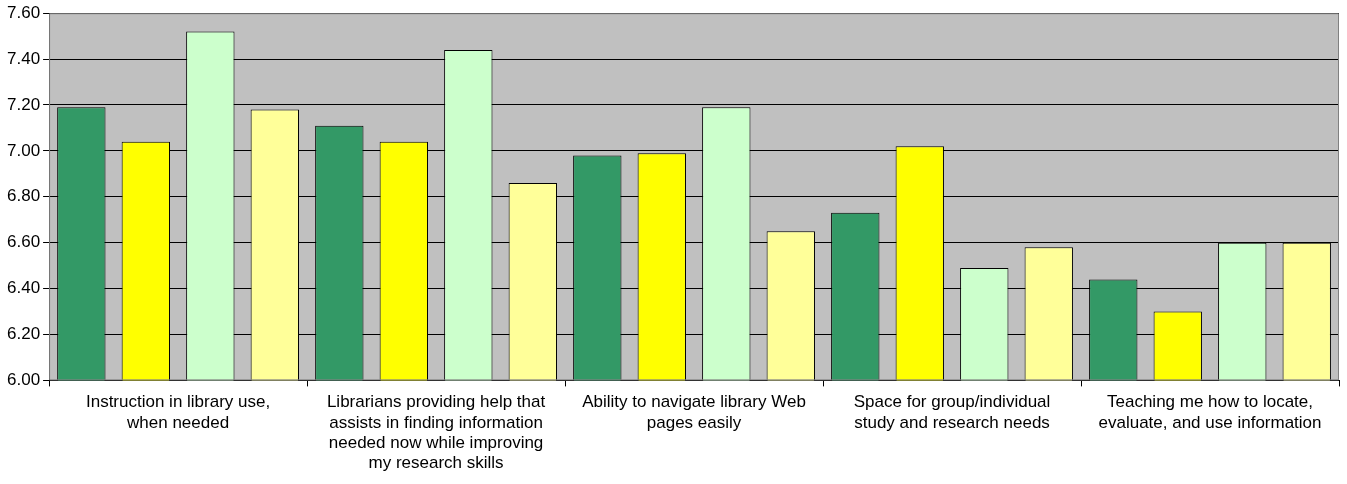  What do you see at coordinates (23, 288) in the screenshot?
I see `y-tick-label: 6.40` at bounding box center [23, 288].